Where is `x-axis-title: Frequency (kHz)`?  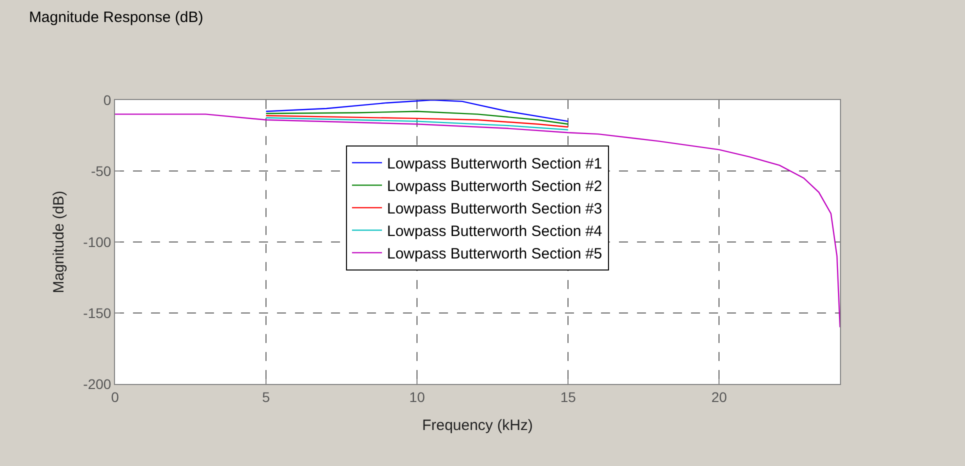 x-axis-title: Frequency (kHz) is located at coordinates (477, 425).